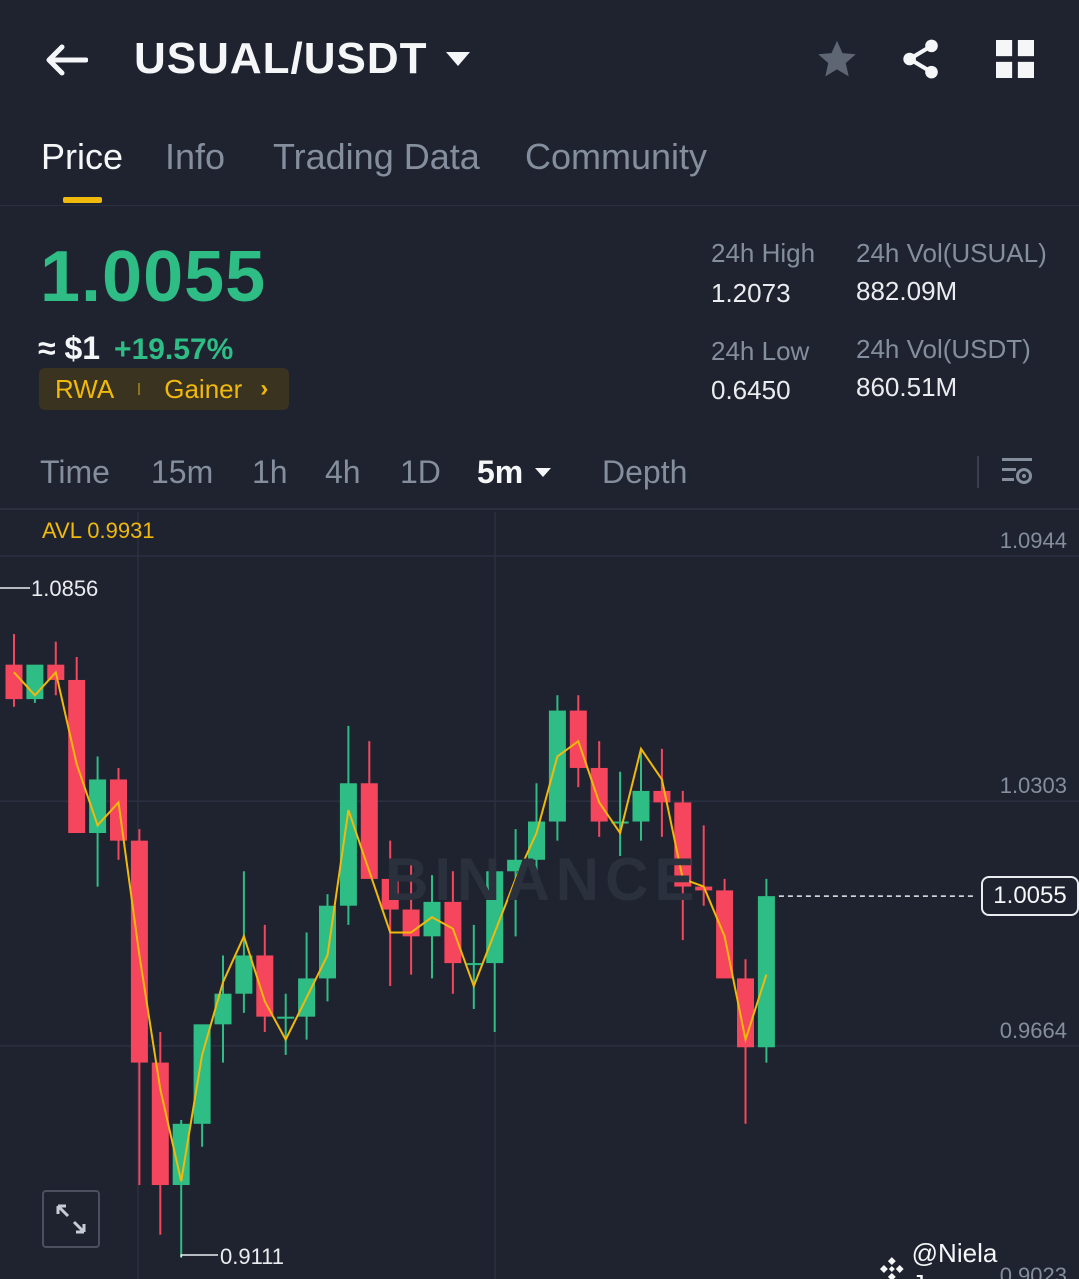 The width and height of the screenshot is (1079, 1279). I want to click on interval-time: Time, so click(75, 472).